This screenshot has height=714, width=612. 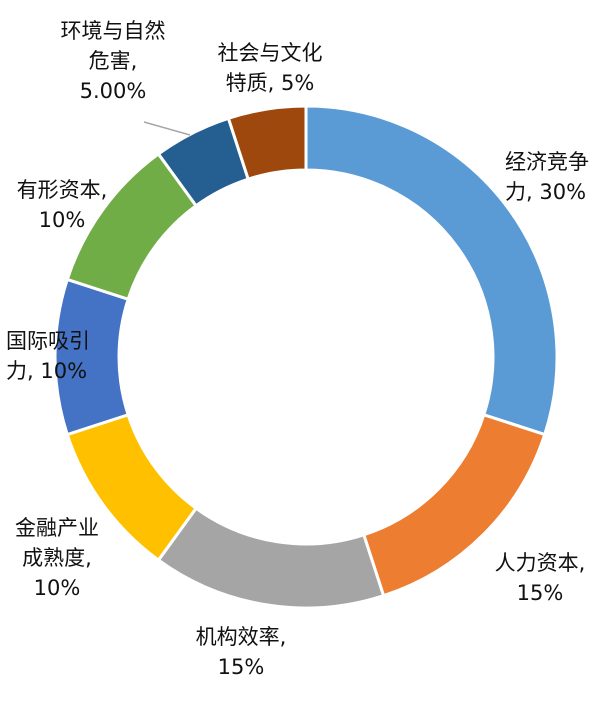 What do you see at coordinates (62, 205) in the screenshot?
I see `slice-label-physical-capital: 有形资本, 10%` at bounding box center [62, 205].